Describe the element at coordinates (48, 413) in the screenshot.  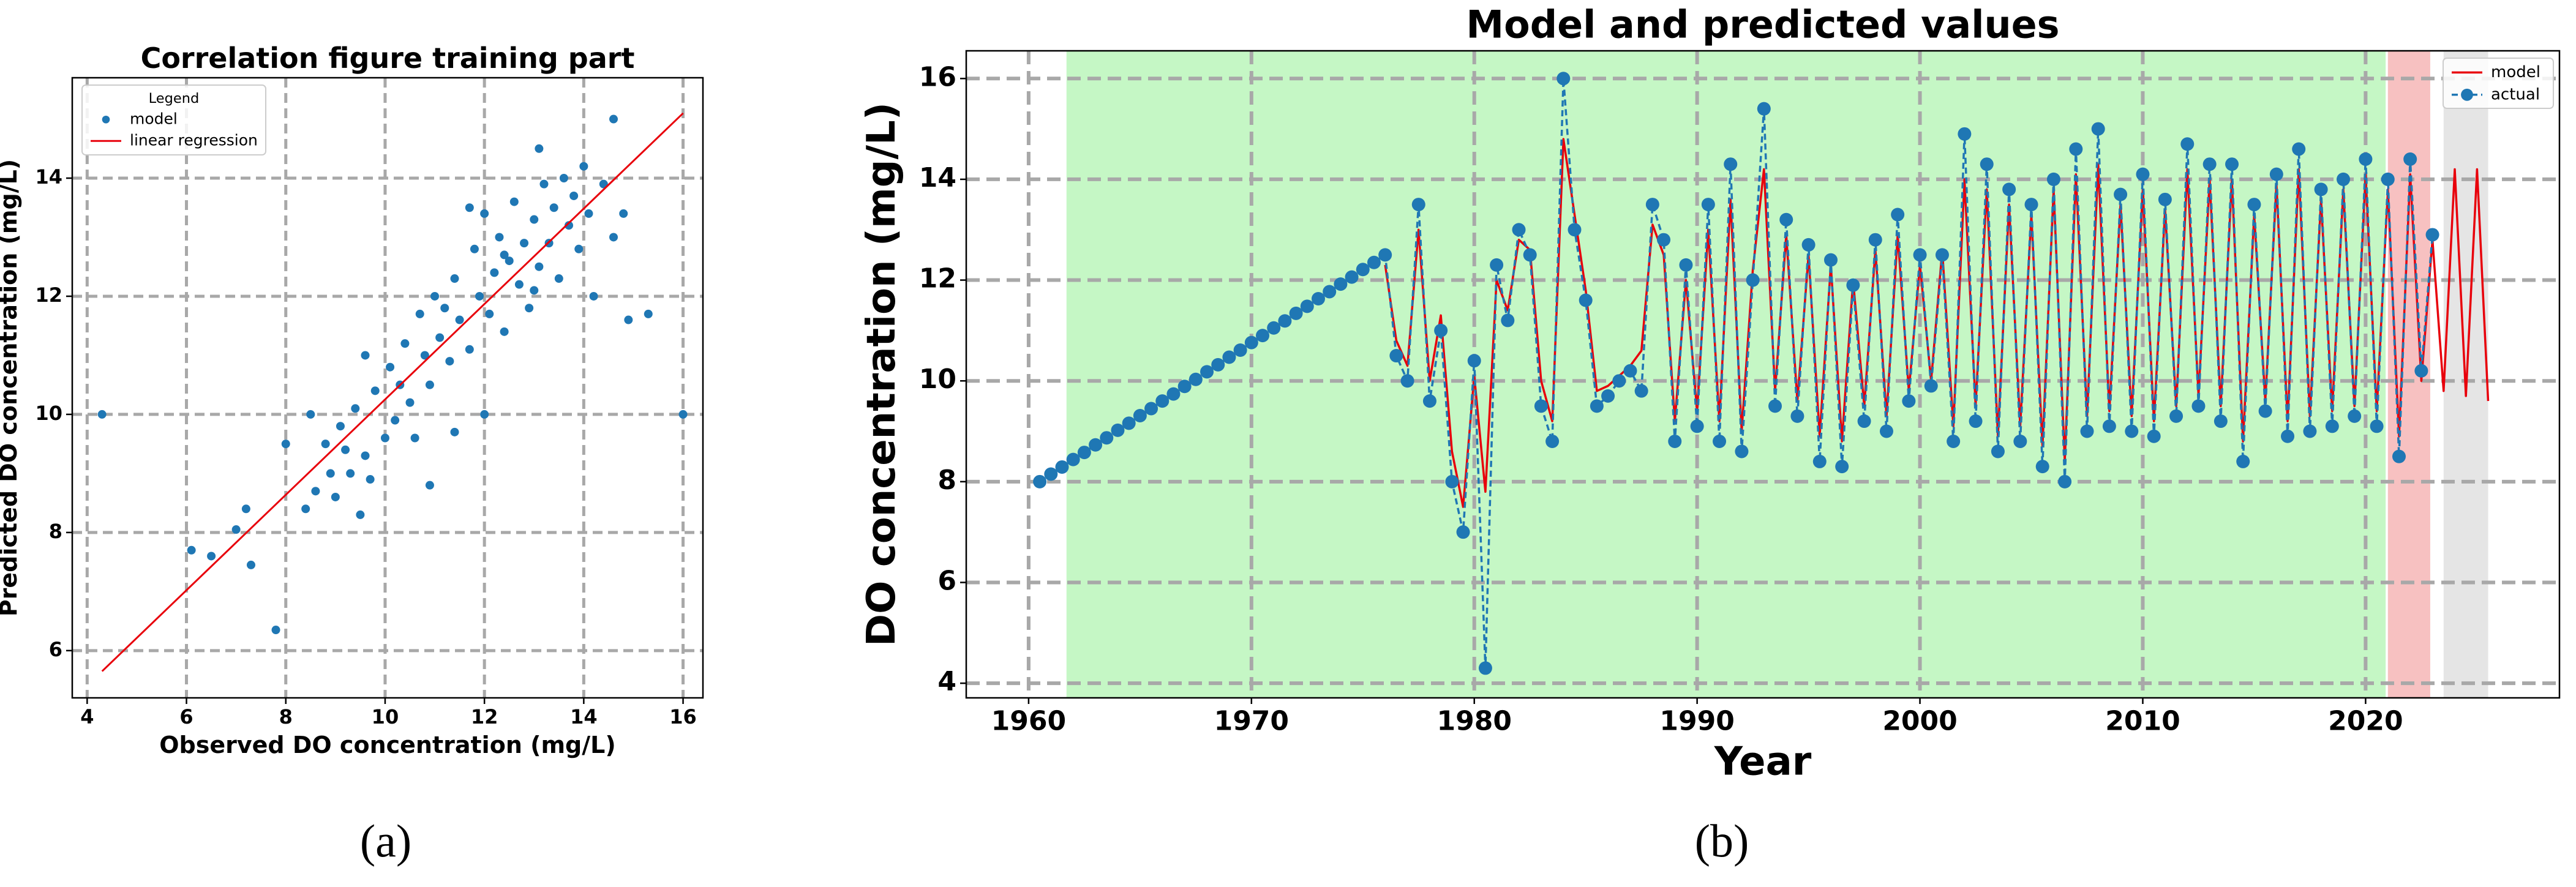
I see `y-tick-label: 10` at that location.